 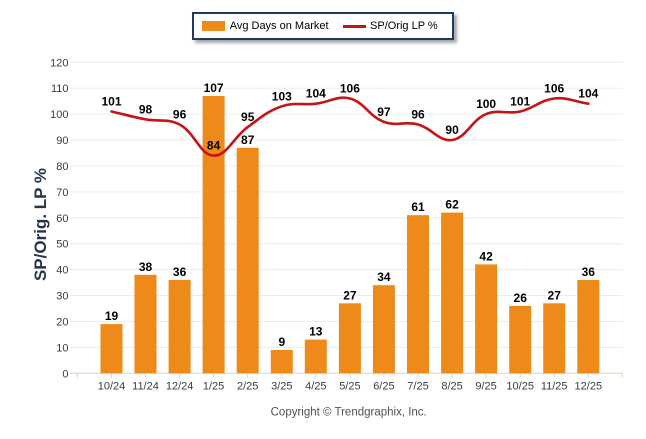 What do you see at coordinates (65, 374) in the screenshot?
I see `svg-text: 0` at bounding box center [65, 374].